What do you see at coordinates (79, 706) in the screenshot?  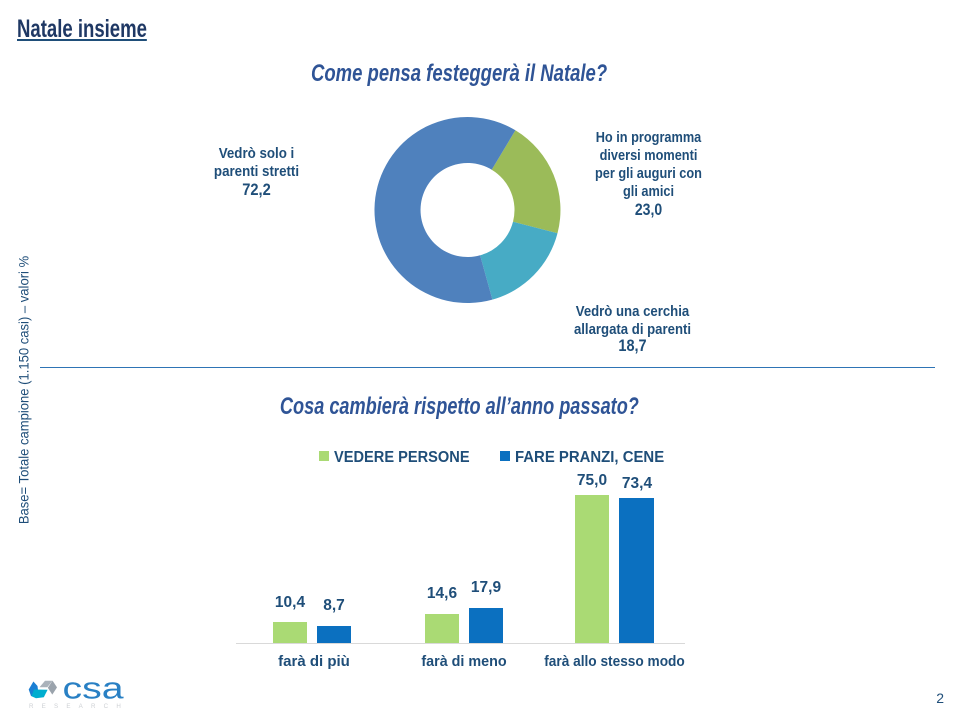 I see `svg-text: RESEARCH` at bounding box center [79, 706].